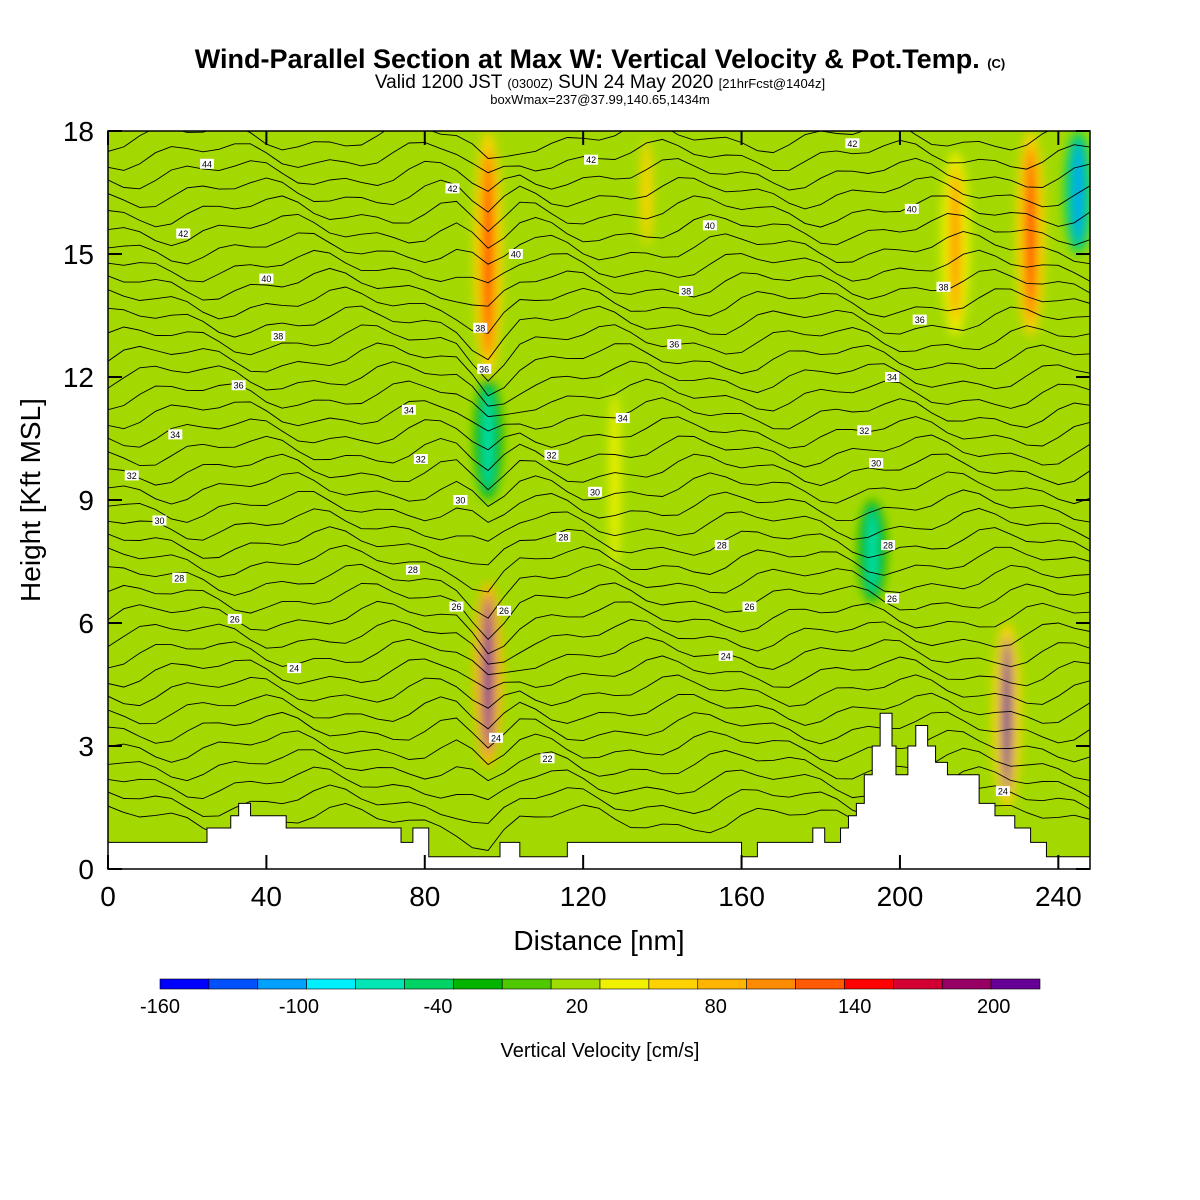 The height and width of the screenshot is (1200, 1200). Describe the element at coordinates (577, 1007) in the screenshot. I see `colorbar-tick-label: 20` at that location.